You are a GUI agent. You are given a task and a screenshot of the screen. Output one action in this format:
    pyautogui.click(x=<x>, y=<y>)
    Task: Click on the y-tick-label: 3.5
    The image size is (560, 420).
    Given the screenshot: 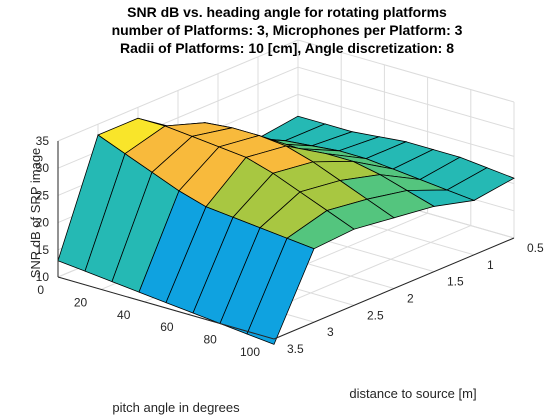 What is the action you would take?
    pyautogui.click(x=295, y=349)
    